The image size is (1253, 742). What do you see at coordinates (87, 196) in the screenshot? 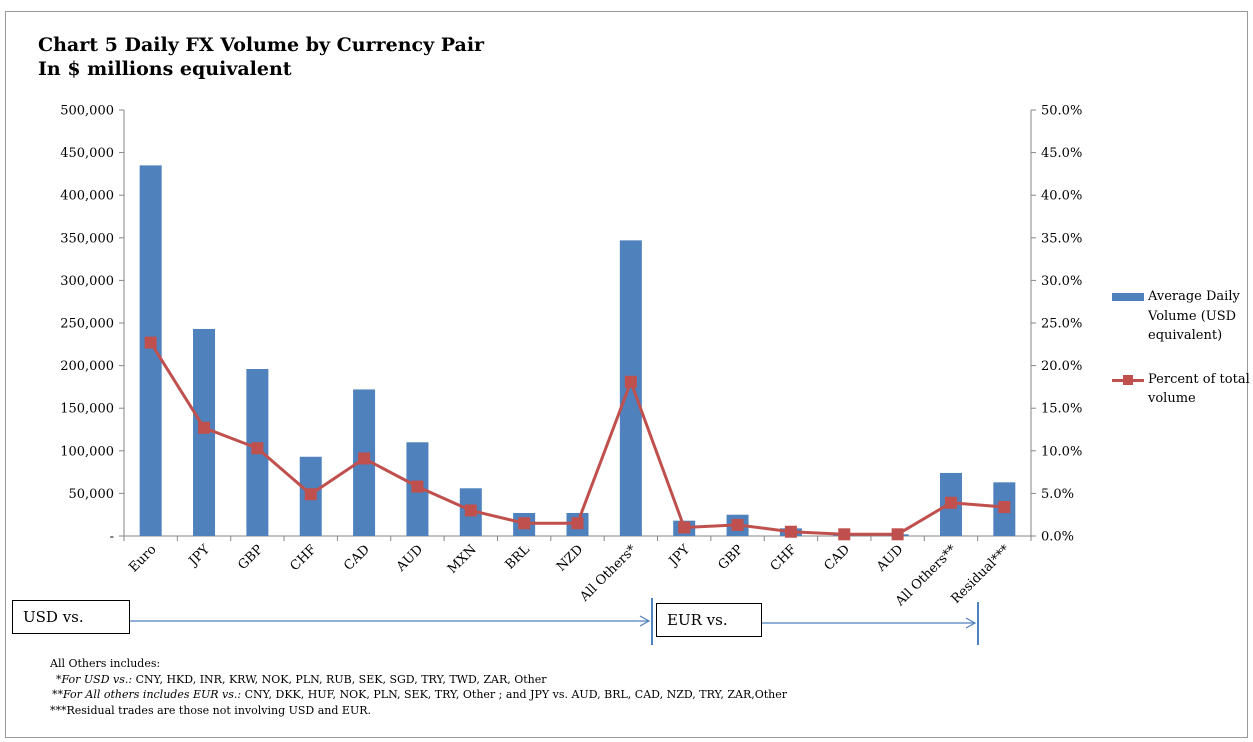
I see `left-axis-tick-label: 400,000` at bounding box center [87, 196].